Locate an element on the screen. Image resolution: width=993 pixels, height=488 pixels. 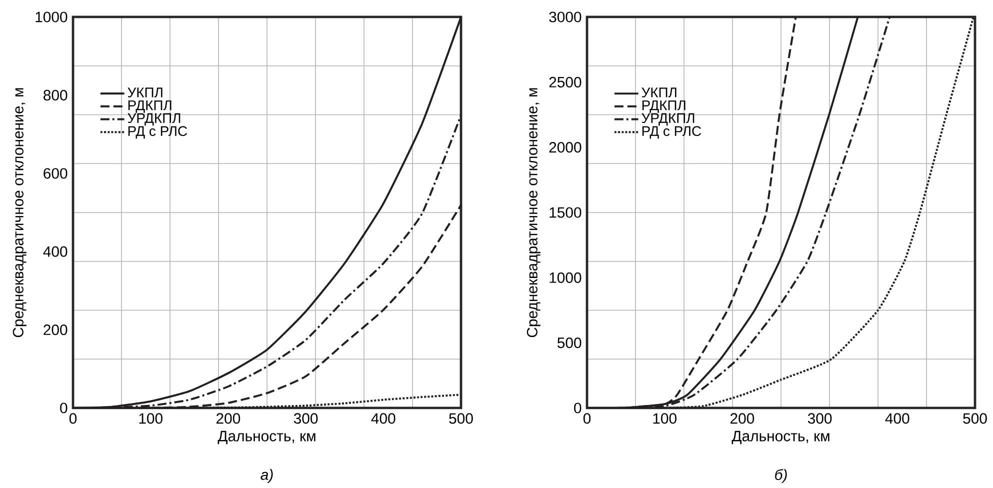
y-tick-label: 2500 is located at coordinates (565, 82).